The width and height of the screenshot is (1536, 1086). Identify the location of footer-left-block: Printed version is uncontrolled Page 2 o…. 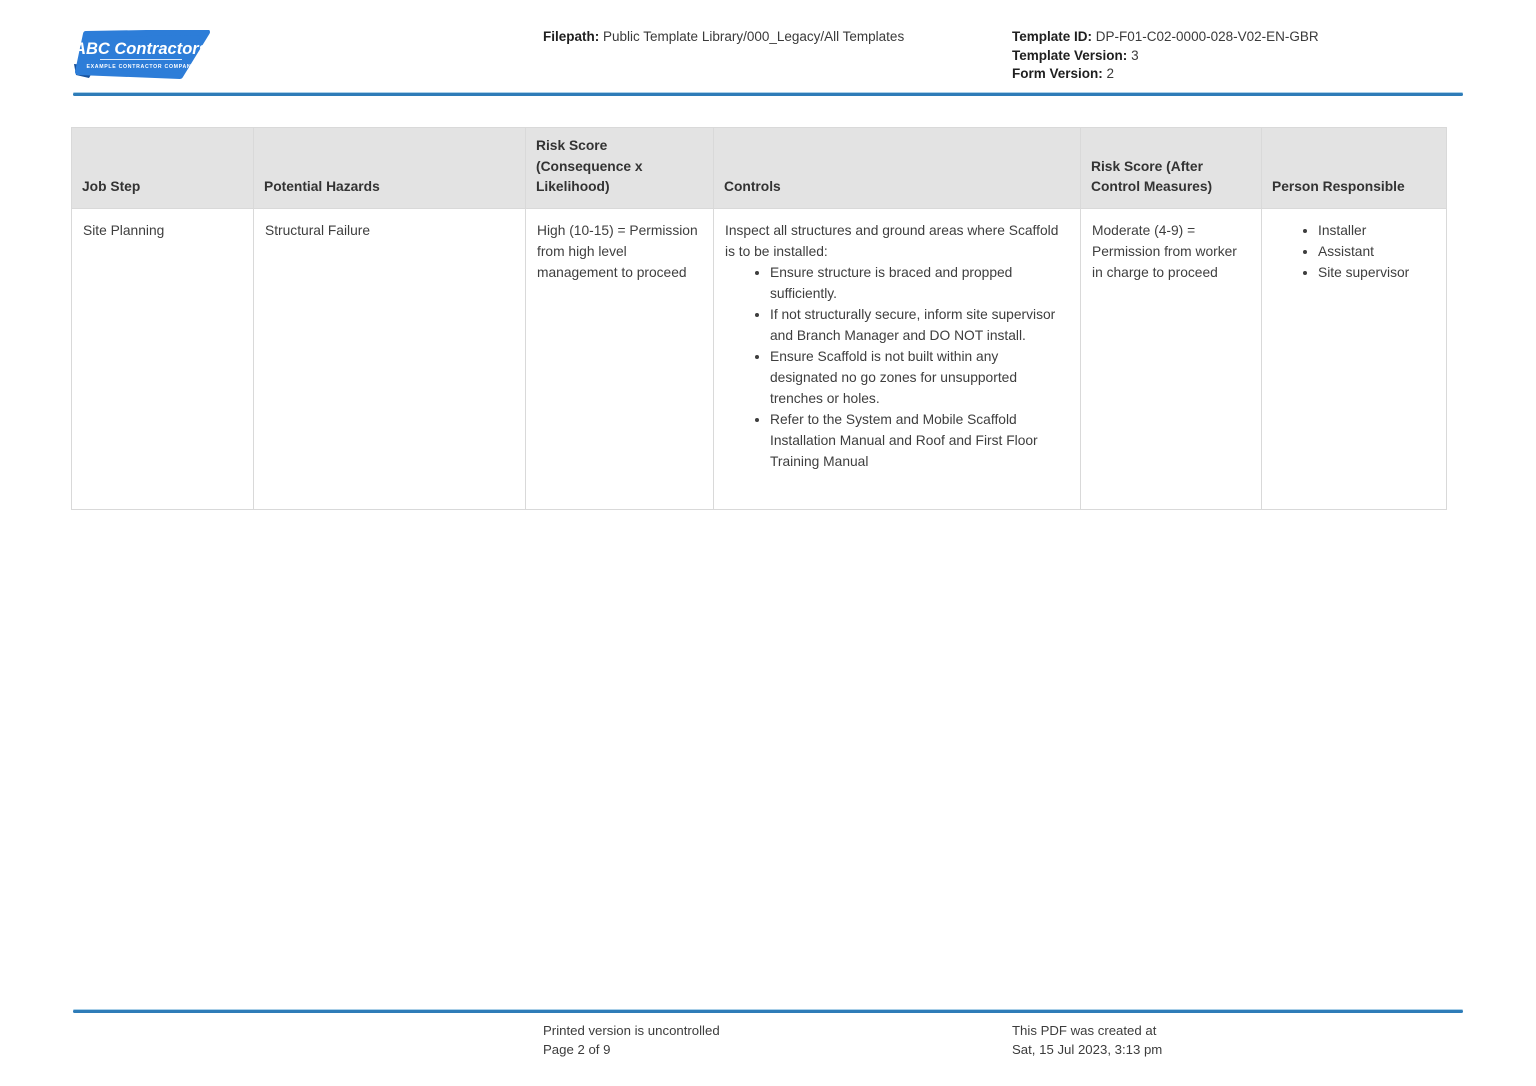
(631, 1040).